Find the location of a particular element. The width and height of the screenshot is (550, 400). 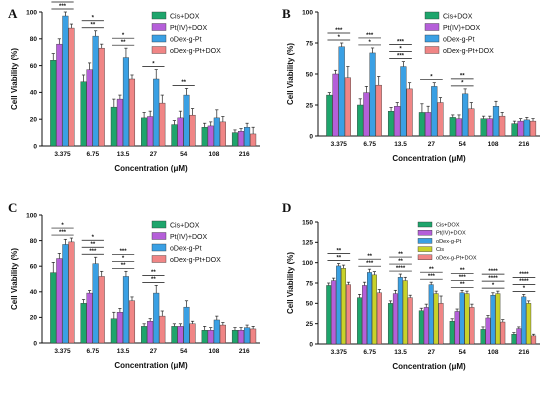

y-axis-label: Cell Viability (%) is located at coordinates (290, 283).